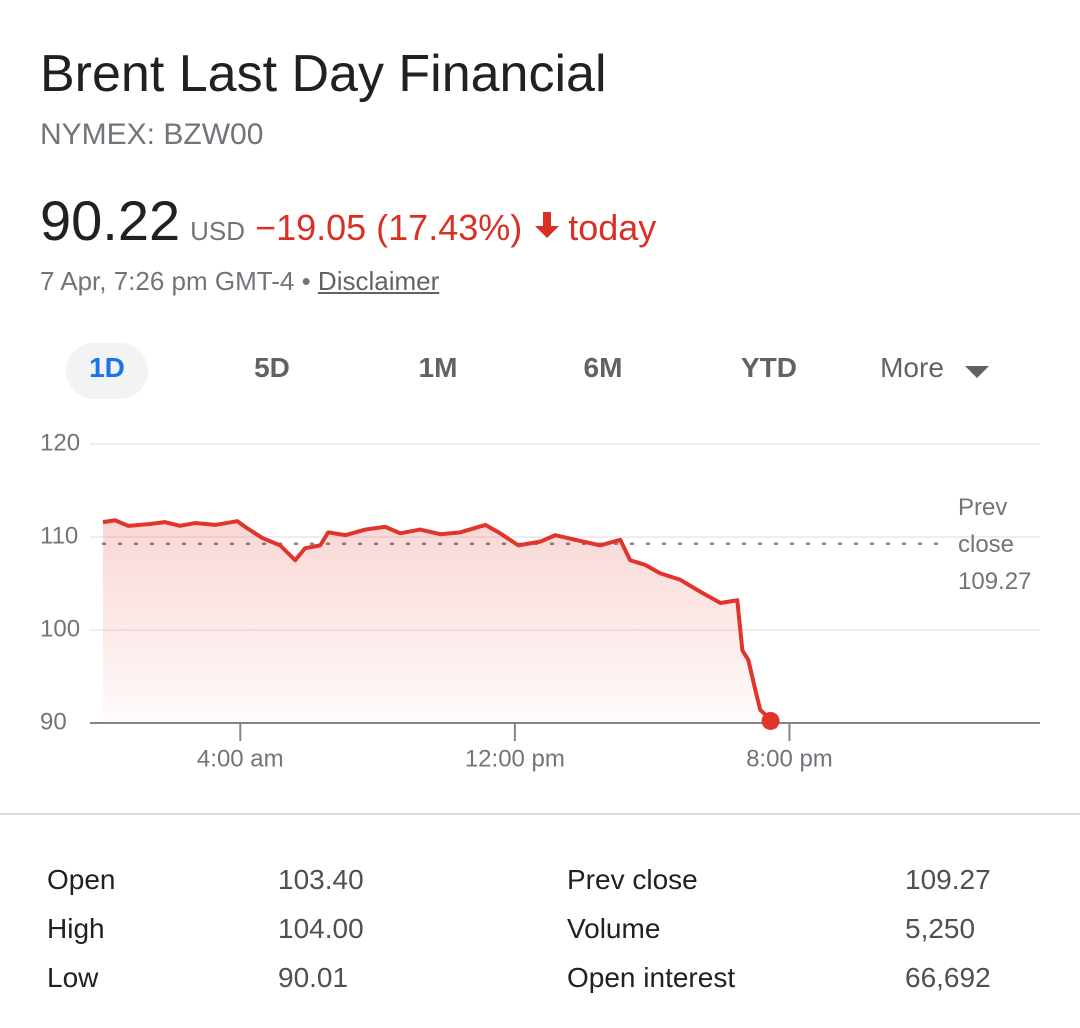 This screenshot has height=1028, width=1080. Describe the element at coordinates (995, 581) in the screenshot. I see `prev-close-value: 109.27` at that location.